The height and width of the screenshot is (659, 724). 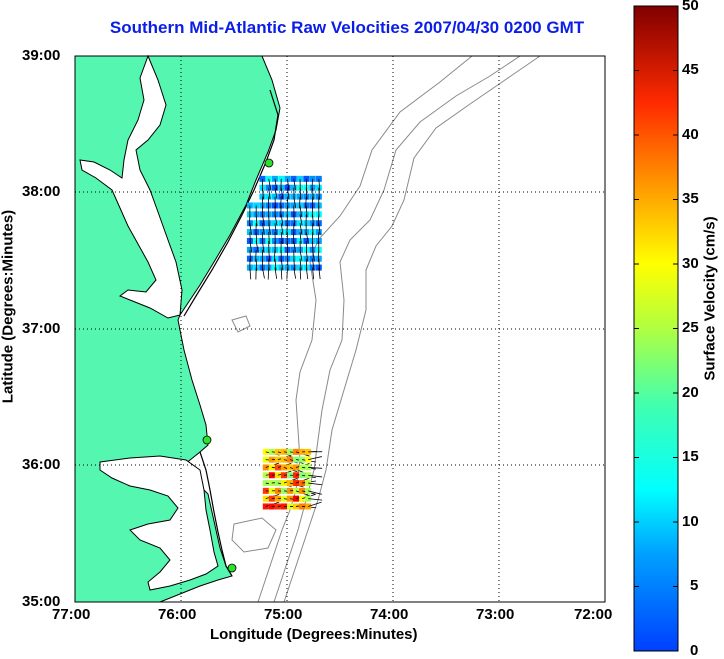 What do you see at coordinates (177, 614) in the screenshot?
I see `x-tick-label: 76:00` at bounding box center [177, 614].